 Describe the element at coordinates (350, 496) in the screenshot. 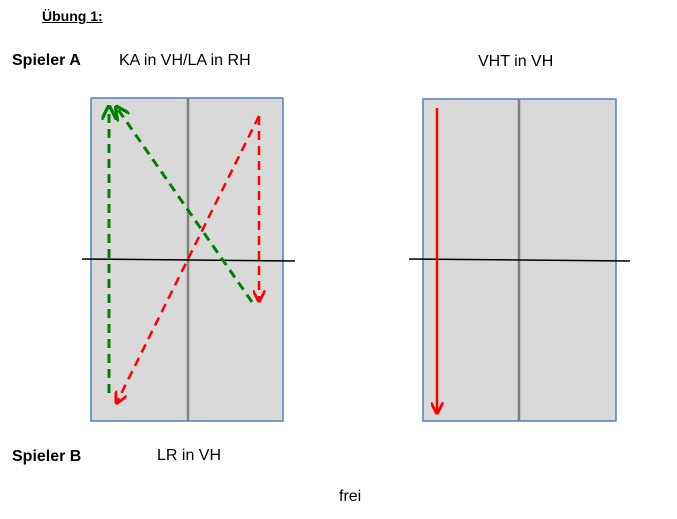

I see `footer-label: frei` at that location.